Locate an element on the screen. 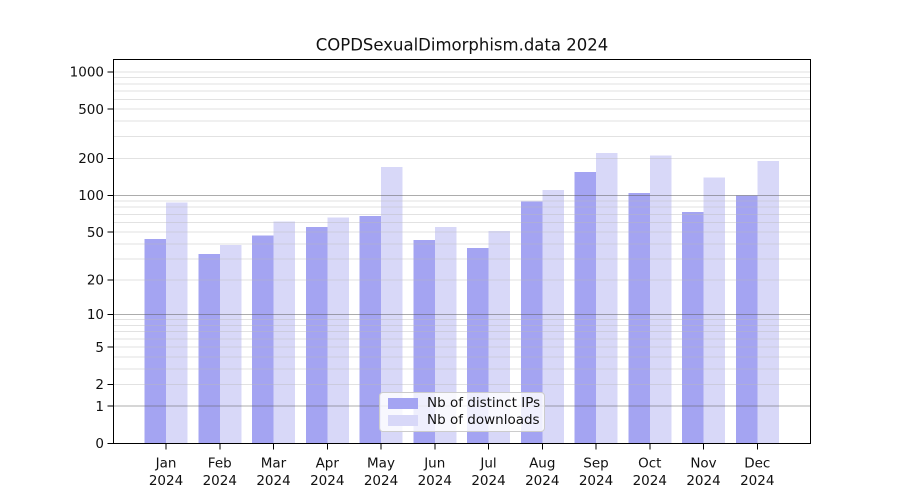  legend-item-downloads: Nb of downloads is located at coordinates (464, 420).